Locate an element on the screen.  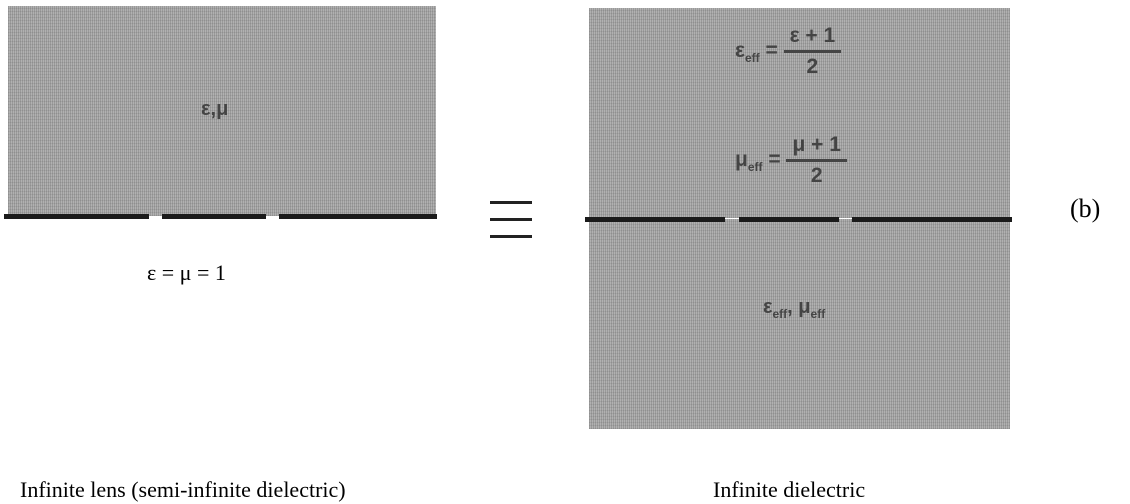
mu-symbol: μ is located at coordinates (222, 109).